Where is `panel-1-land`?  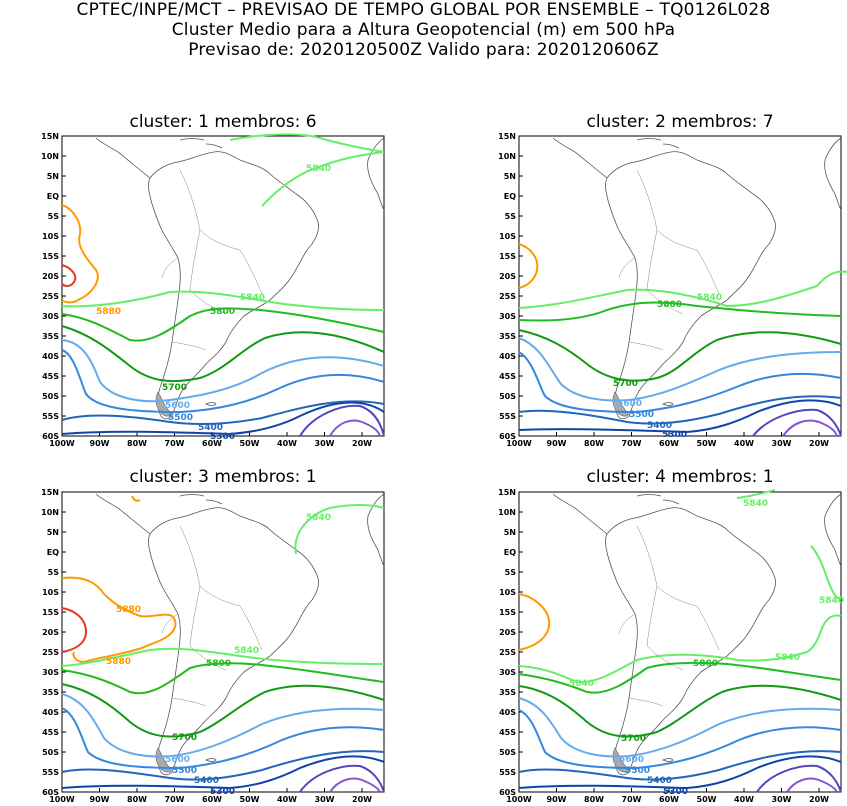
panel-1-land is located at coordinates (240, 278).